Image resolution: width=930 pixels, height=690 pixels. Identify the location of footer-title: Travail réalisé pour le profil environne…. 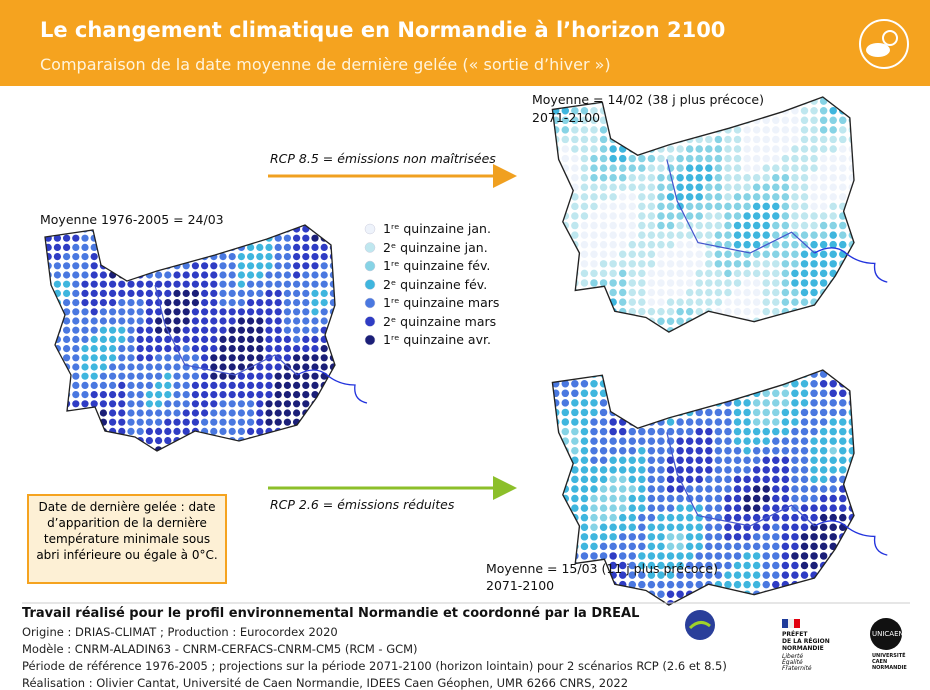
(331, 613).